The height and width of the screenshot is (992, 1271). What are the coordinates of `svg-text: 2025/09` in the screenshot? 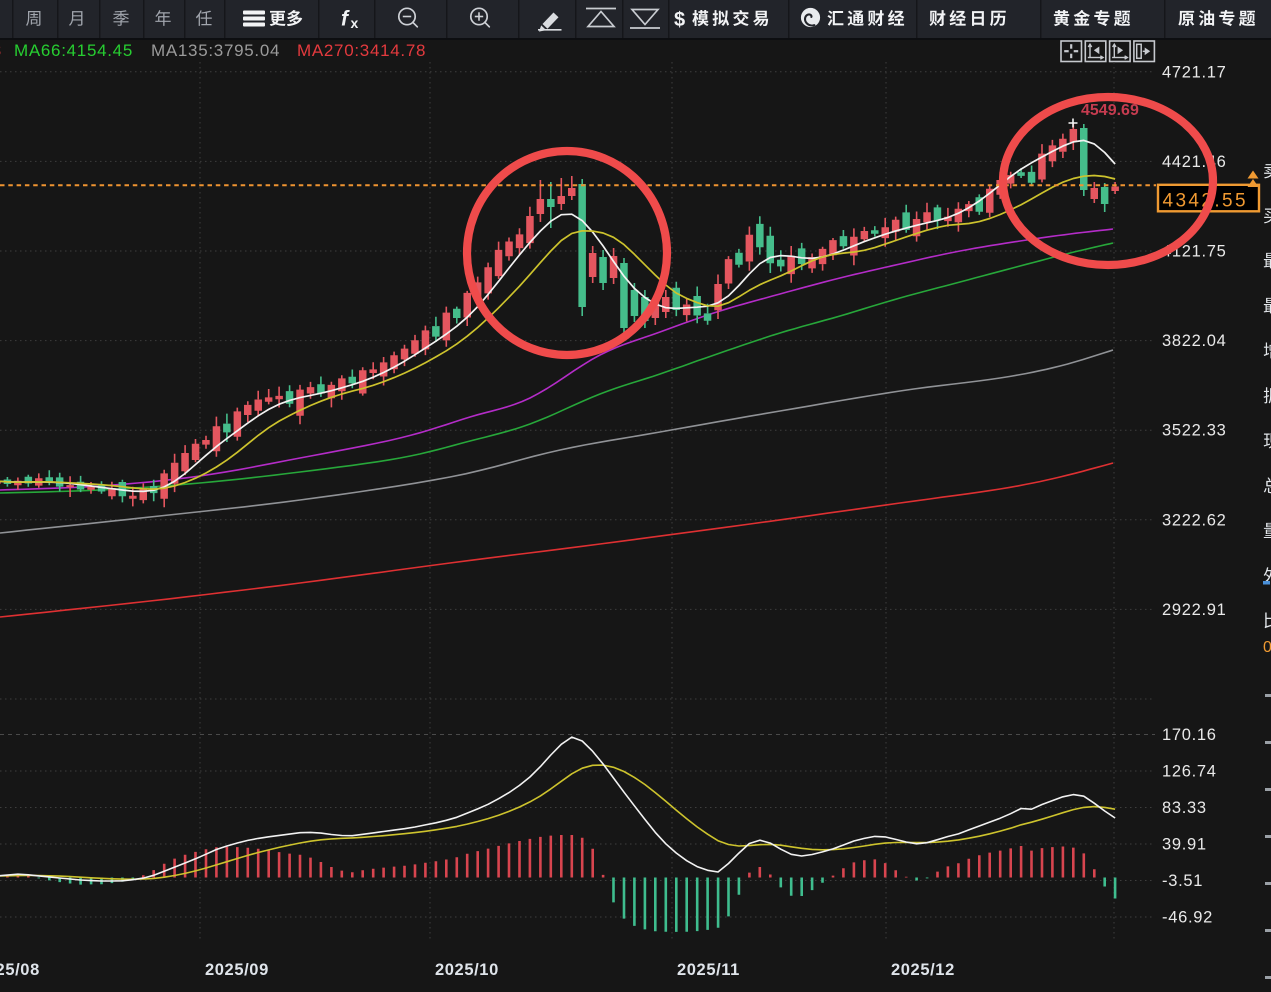 It's located at (237, 970).